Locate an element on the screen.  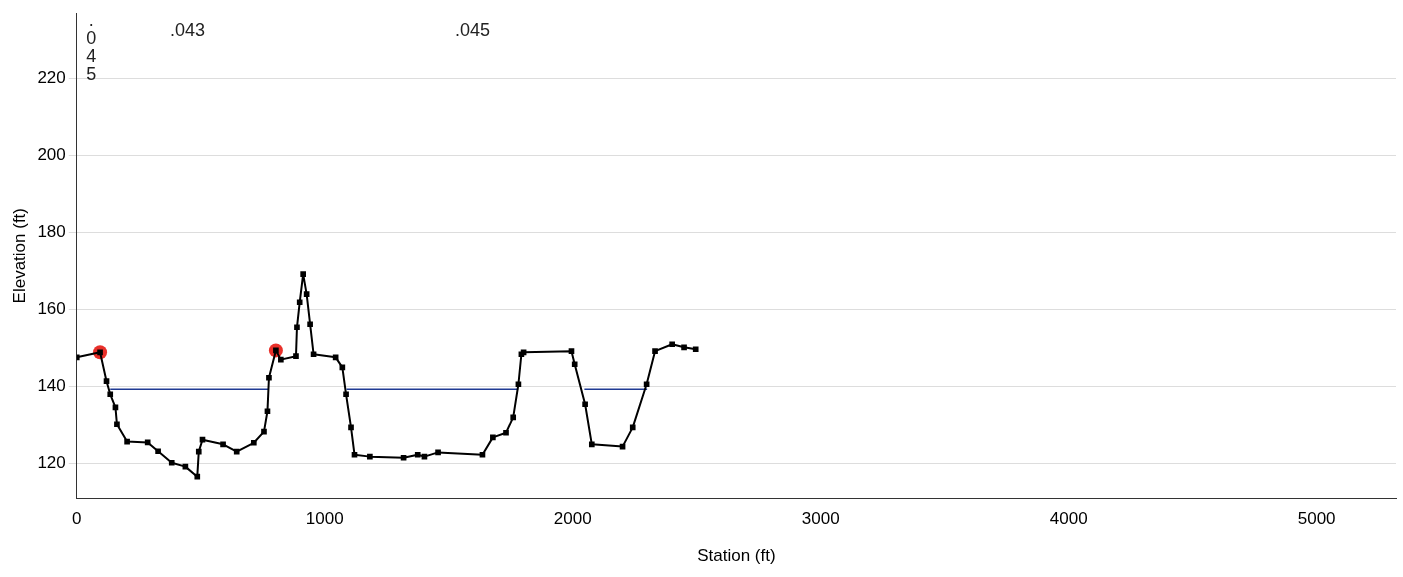
y-tick-label: 200 is located at coordinates (51, 155).